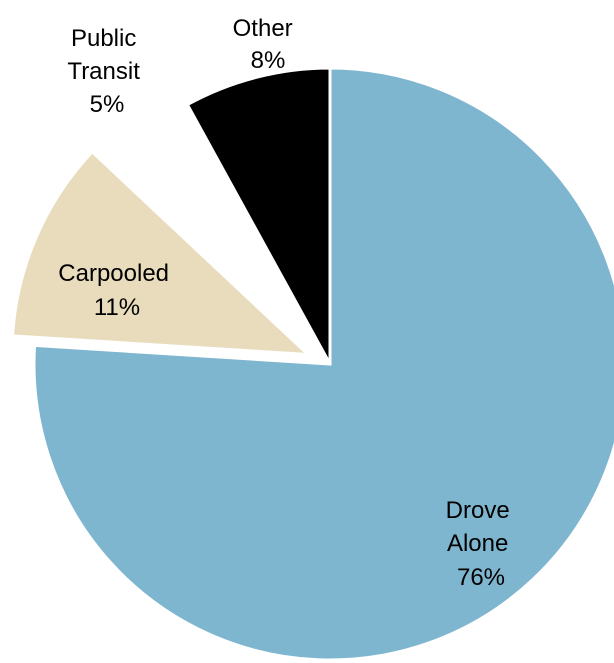  I want to click on label-carpooled: Carpooled 11%, so click(116, 290).